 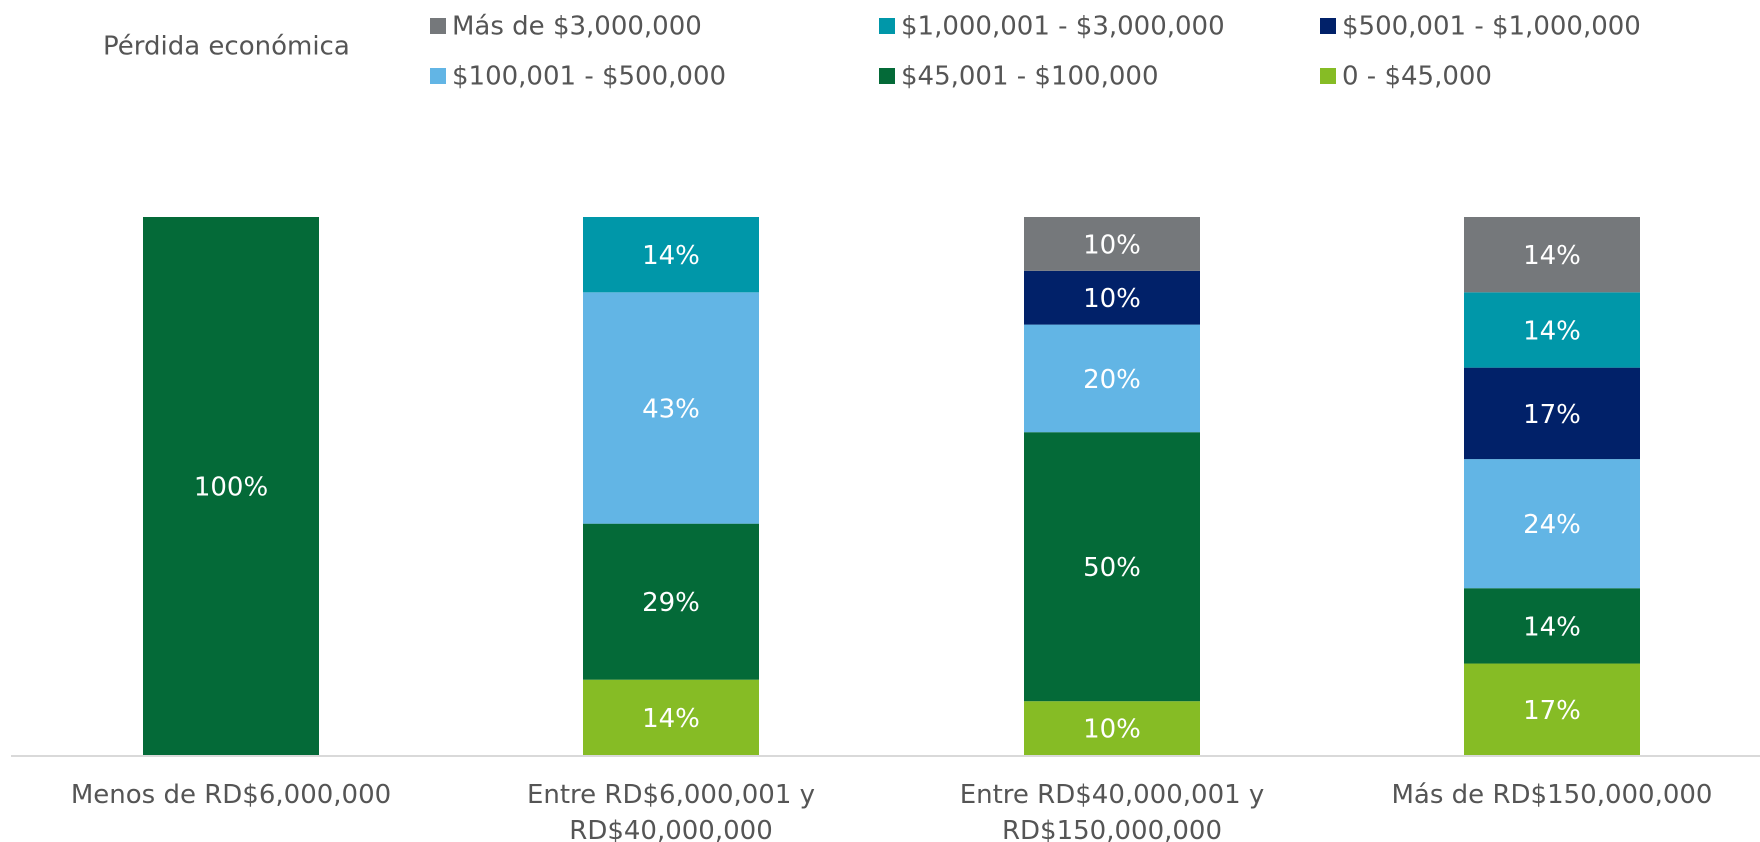 What do you see at coordinates (1112, 811) in the screenshot?
I see `x-tick-label: Entre RD$40,000,001 y RD$150,000,000` at bounding box center [1112, 811].